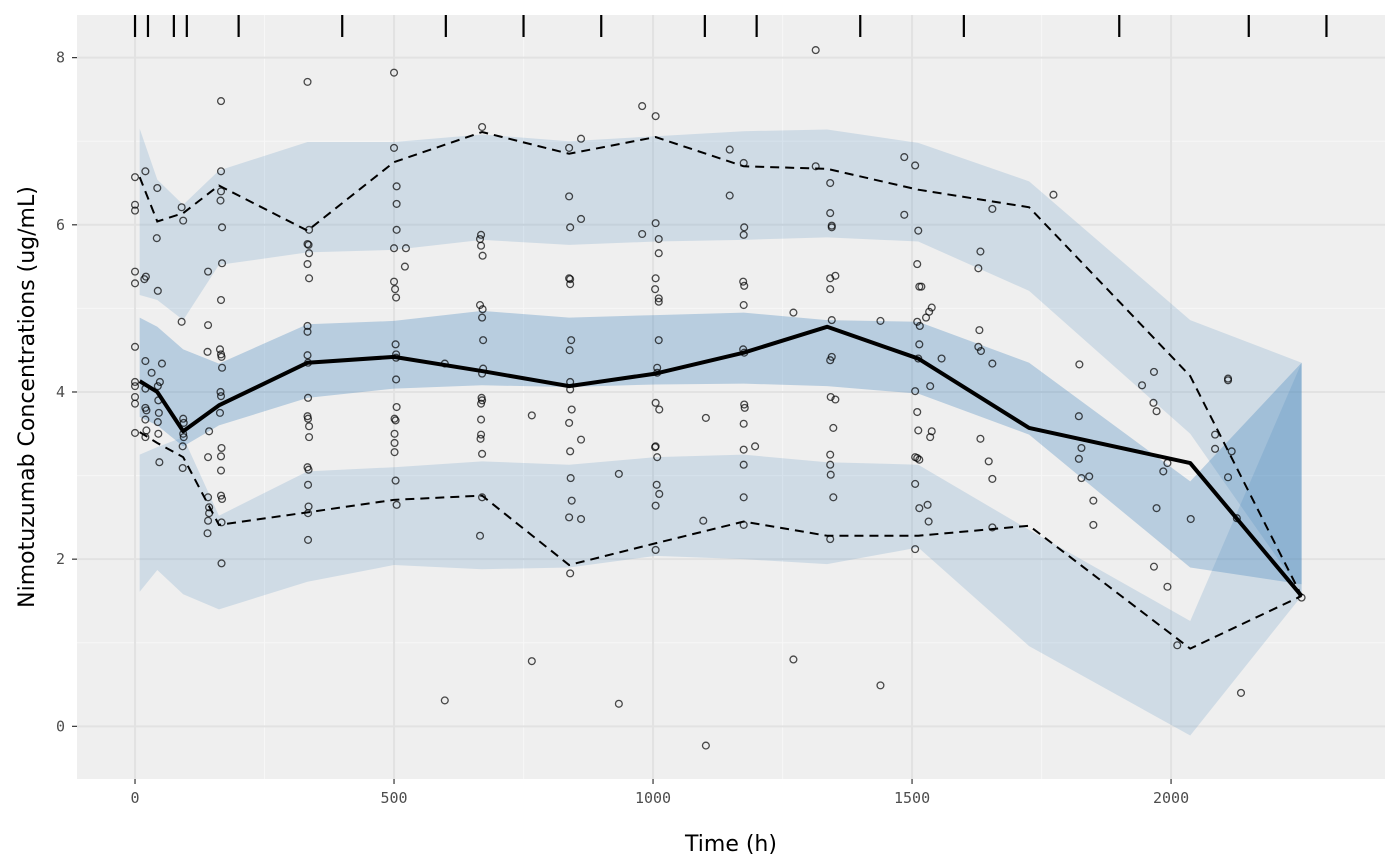  What do you see at coordinates (27, 397) in the screenshot?
I see `y-axis-title: Nimotuzumab Concentrations (ug/mL)` at bounding box center [27, 397].